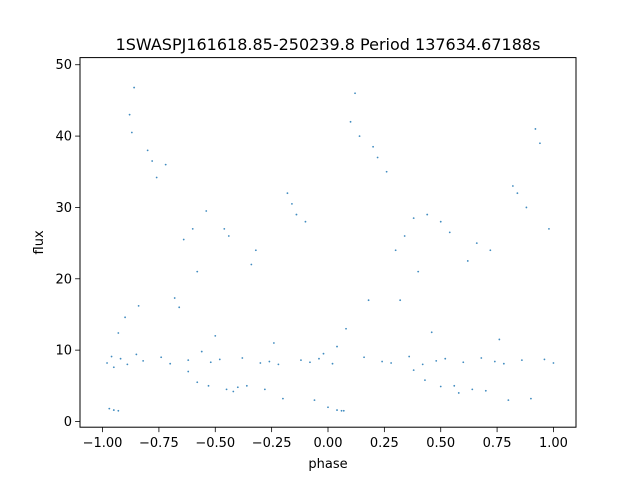 The height and width of the screenshot is (480, 640). Describe the element at coordinates (328, 443) in the screenshot. I see `x-tick-label: 0.00` at that location.